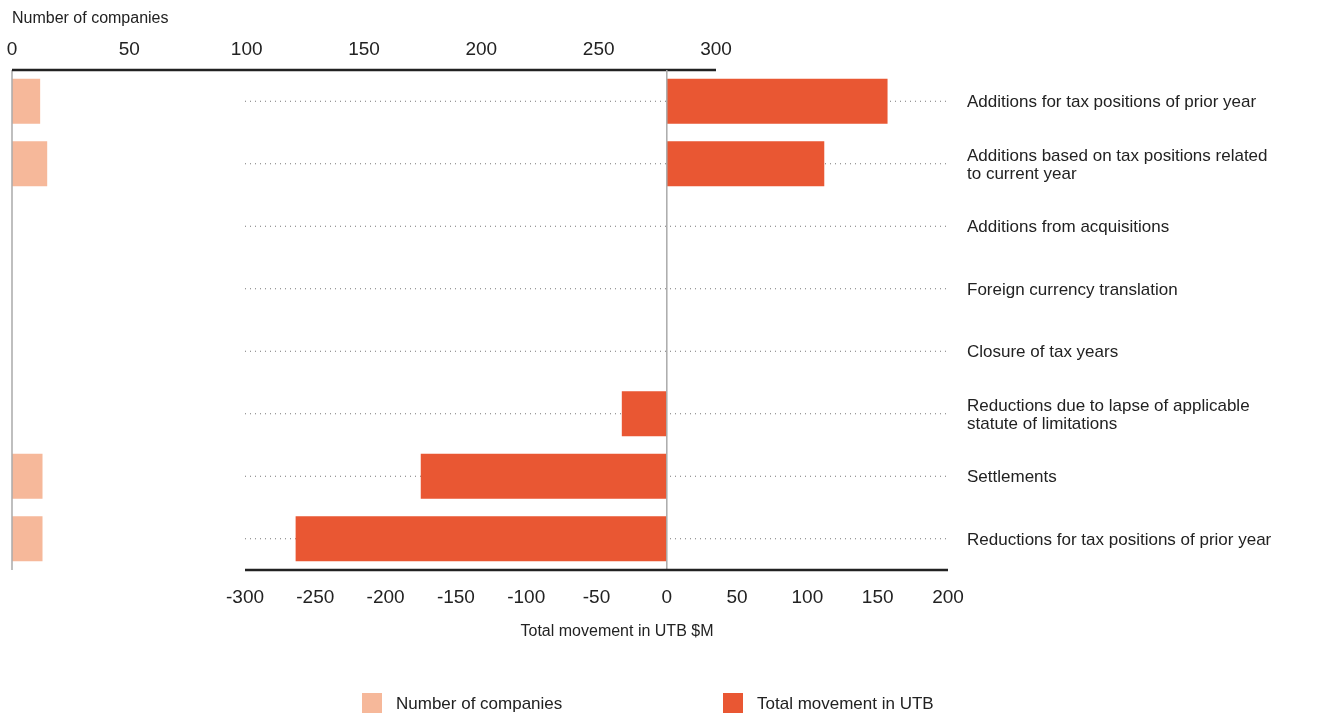 The image size is (1320, 713). Describe the element at coordinates (90, 17) in the screenshot. I see `x-axis-title: Number of companies` at that location.